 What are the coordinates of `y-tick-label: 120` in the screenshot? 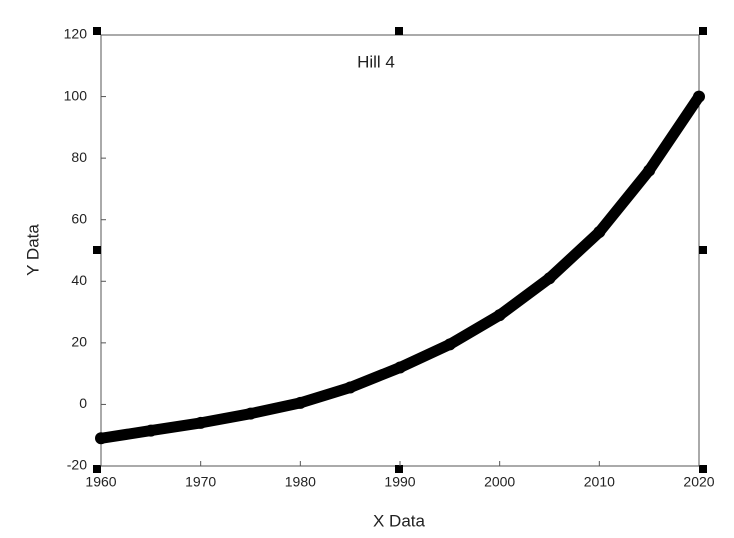 It's located at (76, 34).